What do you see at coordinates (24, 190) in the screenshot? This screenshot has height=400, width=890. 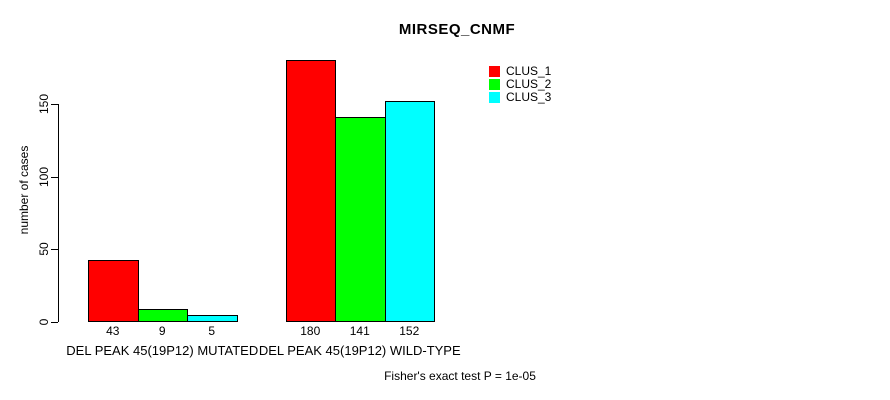 I see `y-axis-label: number of cases` at bounding box center [24, 190].